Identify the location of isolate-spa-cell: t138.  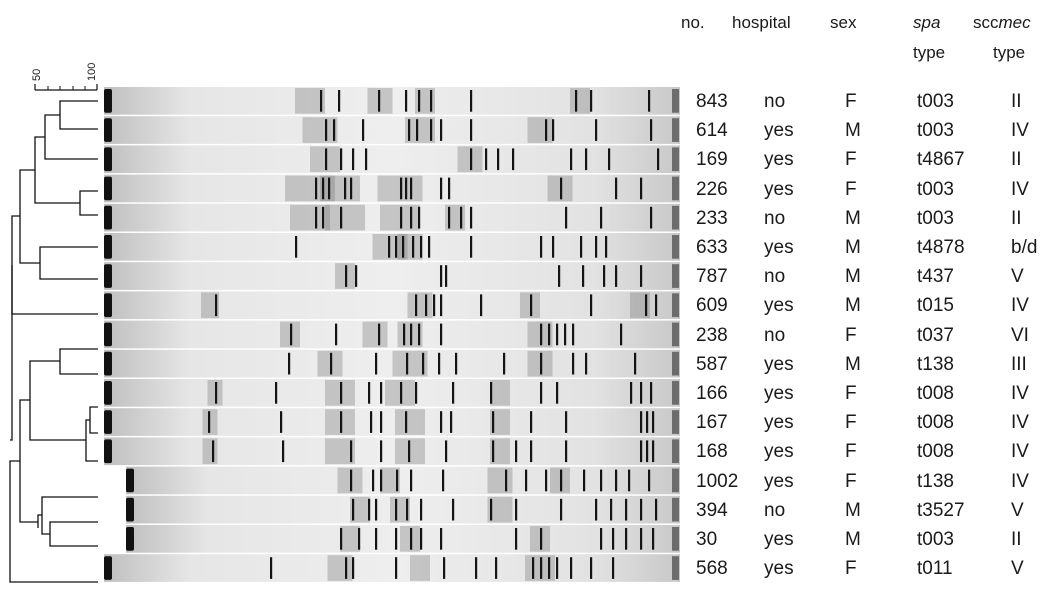
(935, 364).